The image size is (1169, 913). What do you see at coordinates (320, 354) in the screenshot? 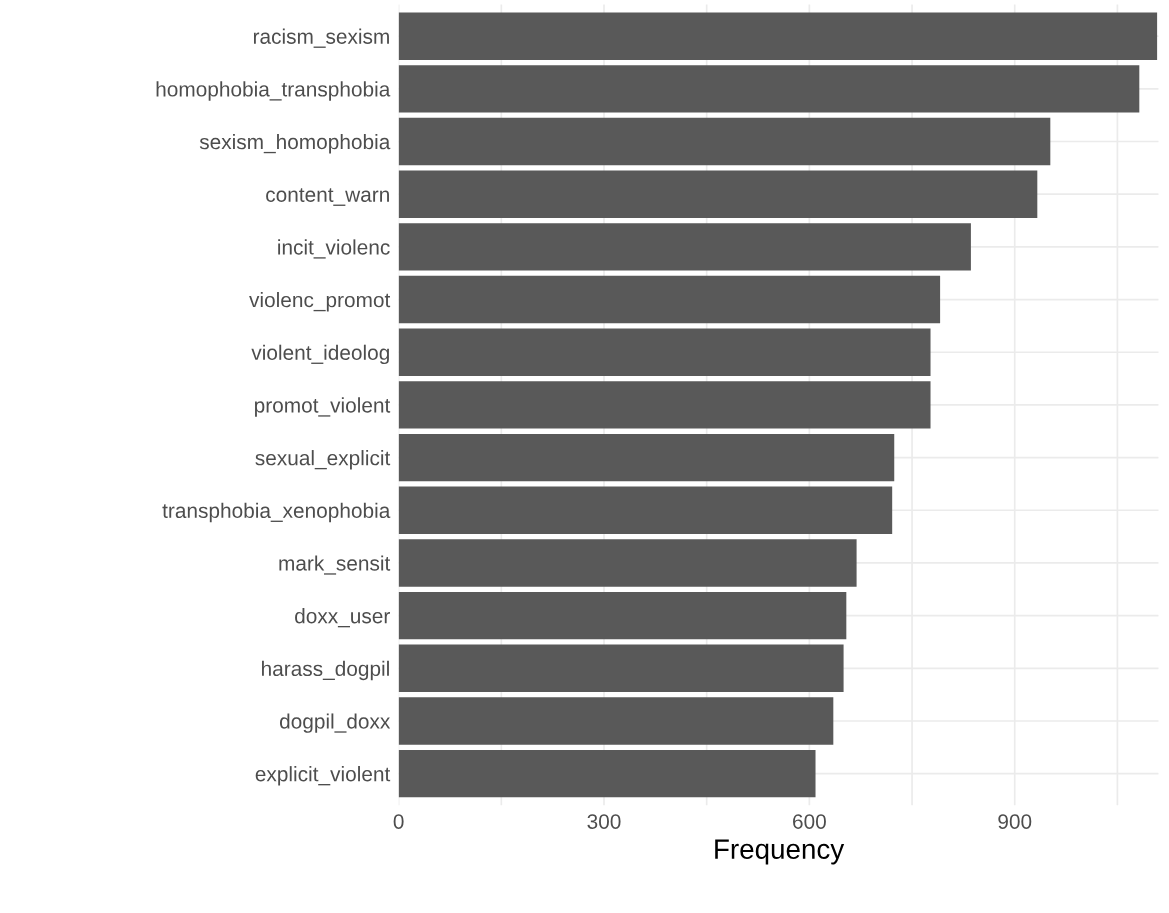
I see `y-tick-label: violent_ideolog` at bounding box center [320, 354].